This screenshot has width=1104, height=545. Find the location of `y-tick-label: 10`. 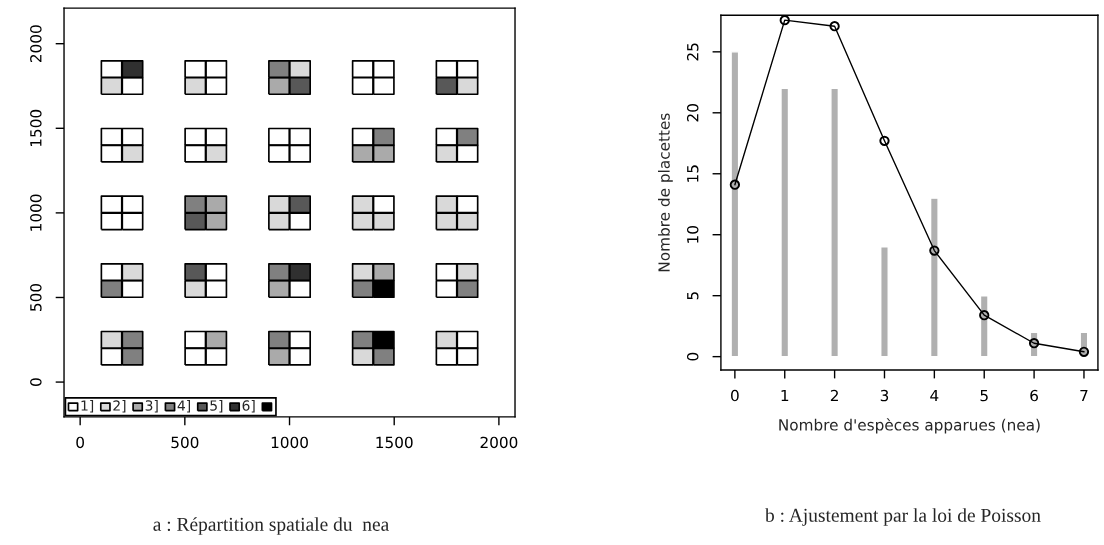

y-tick-label: 10 is located at coordinates (692, 234).